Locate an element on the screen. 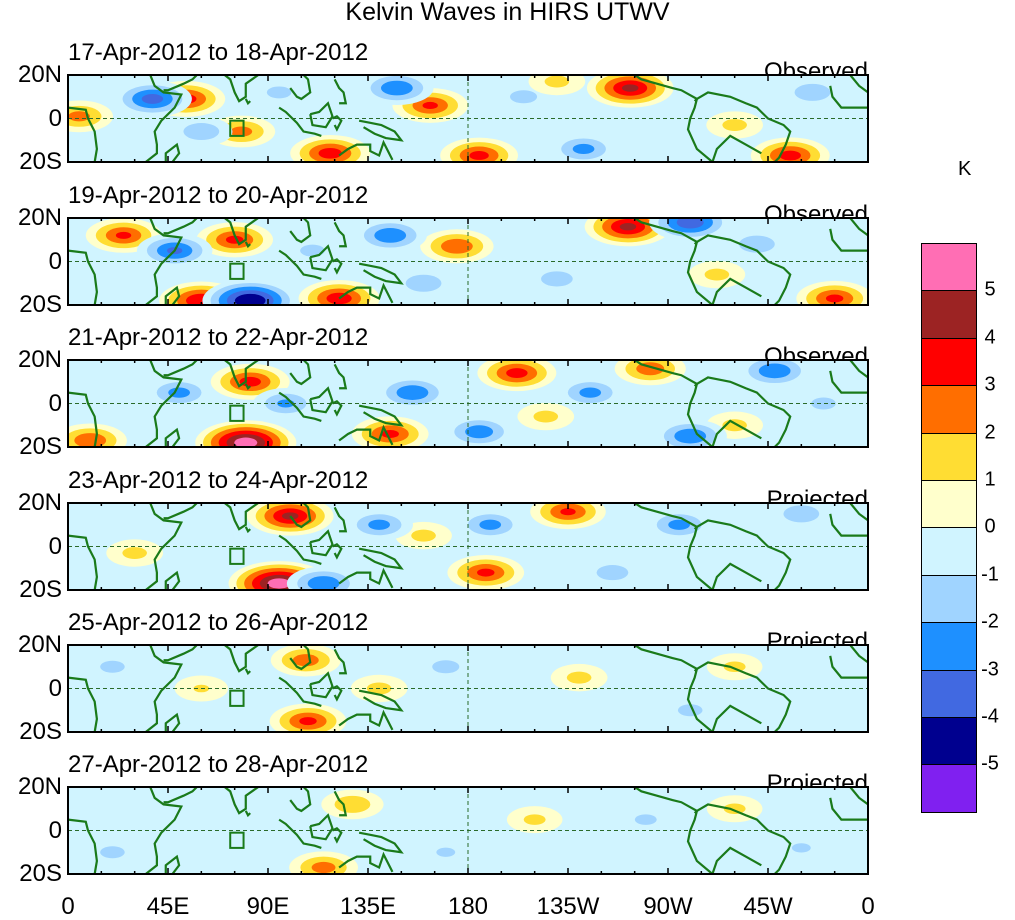 The image size is (1015, 920). panel-period-label: 23-Apr-2012 to 24-Apr-2012 is located at coordinates (218, 480).